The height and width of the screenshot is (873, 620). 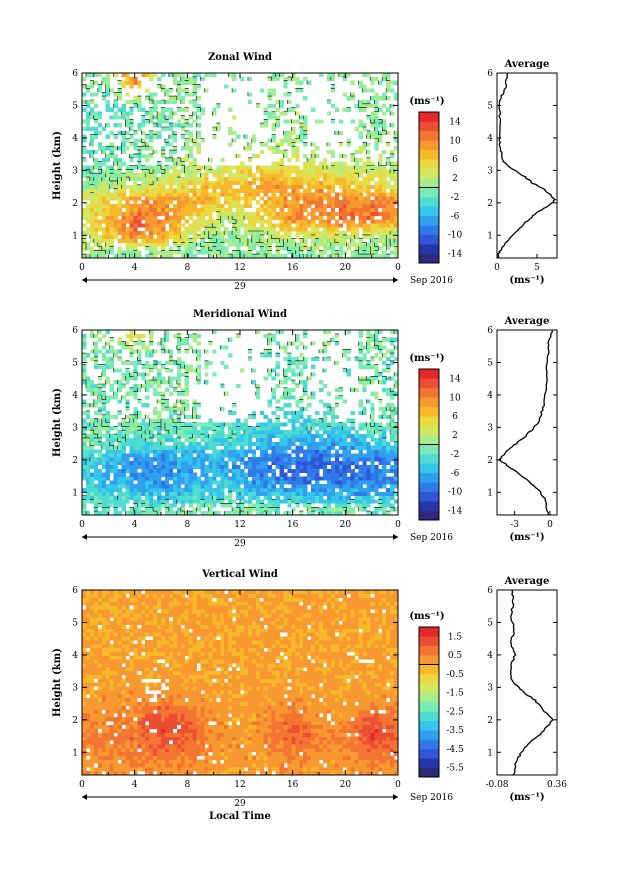 What do you see at coordinates (395, 280) in the screenshot?
I see `zonal-date-arrow-right` at bounding box center [395, 280].